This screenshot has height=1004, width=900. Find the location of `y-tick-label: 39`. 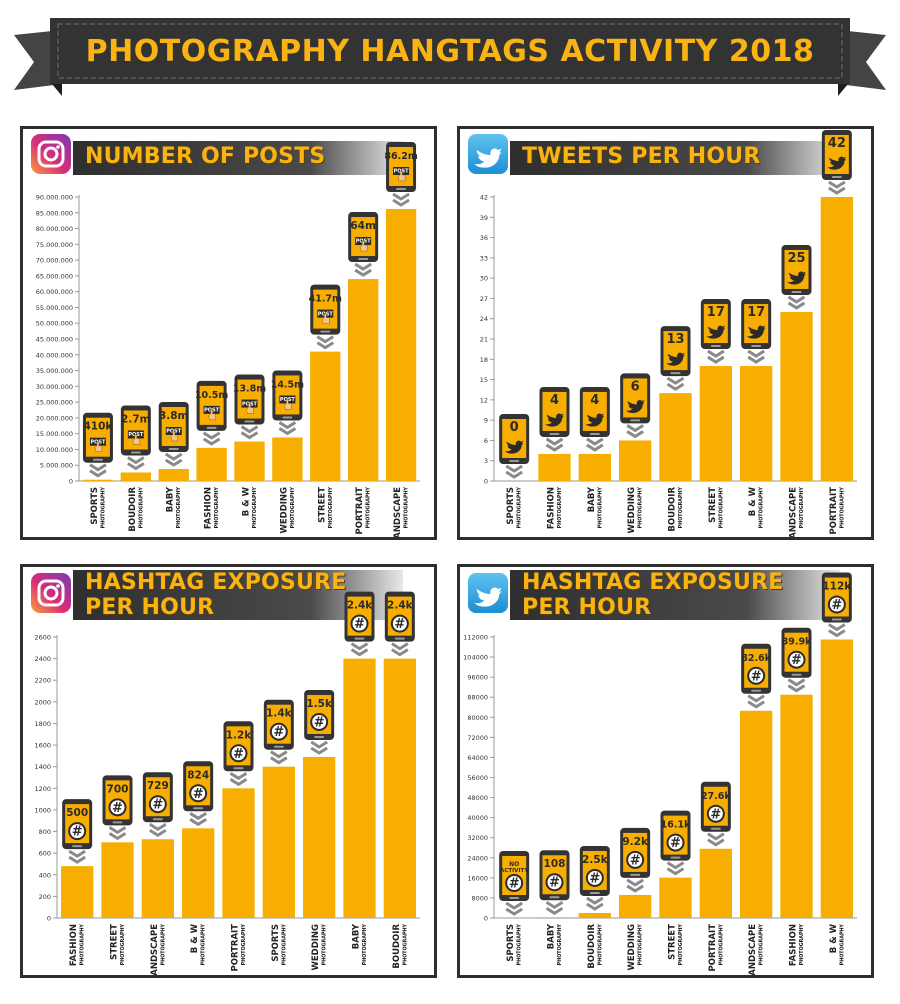

y-tick-label: 39 is located at coordinates (484, 218).